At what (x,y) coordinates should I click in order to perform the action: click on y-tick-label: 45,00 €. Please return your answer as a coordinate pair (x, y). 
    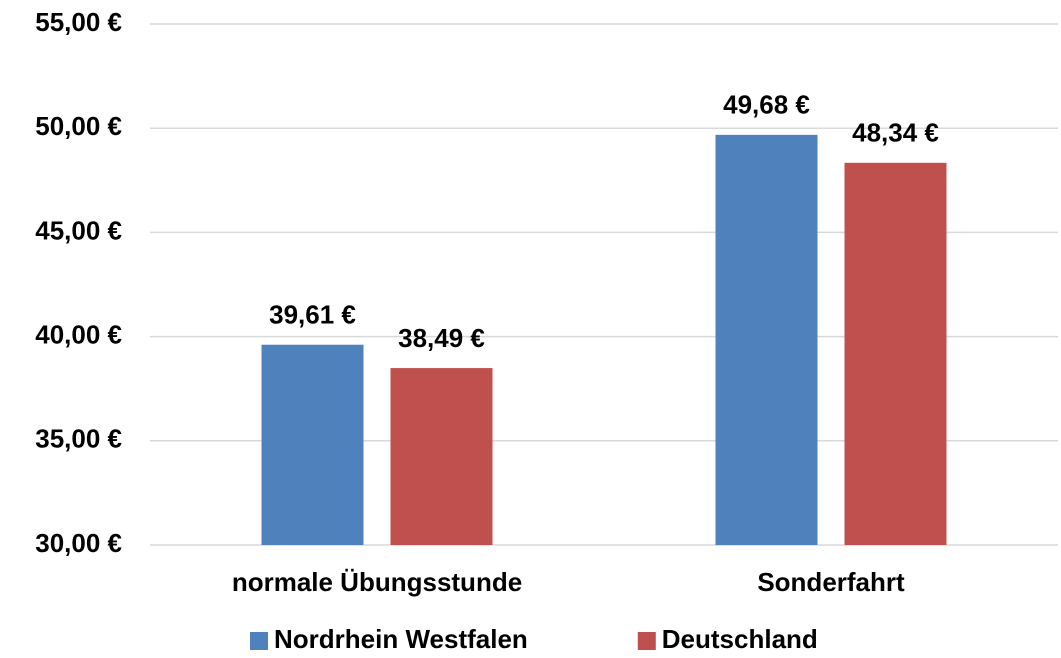
    Looking at the image, I should click on (78, 230).